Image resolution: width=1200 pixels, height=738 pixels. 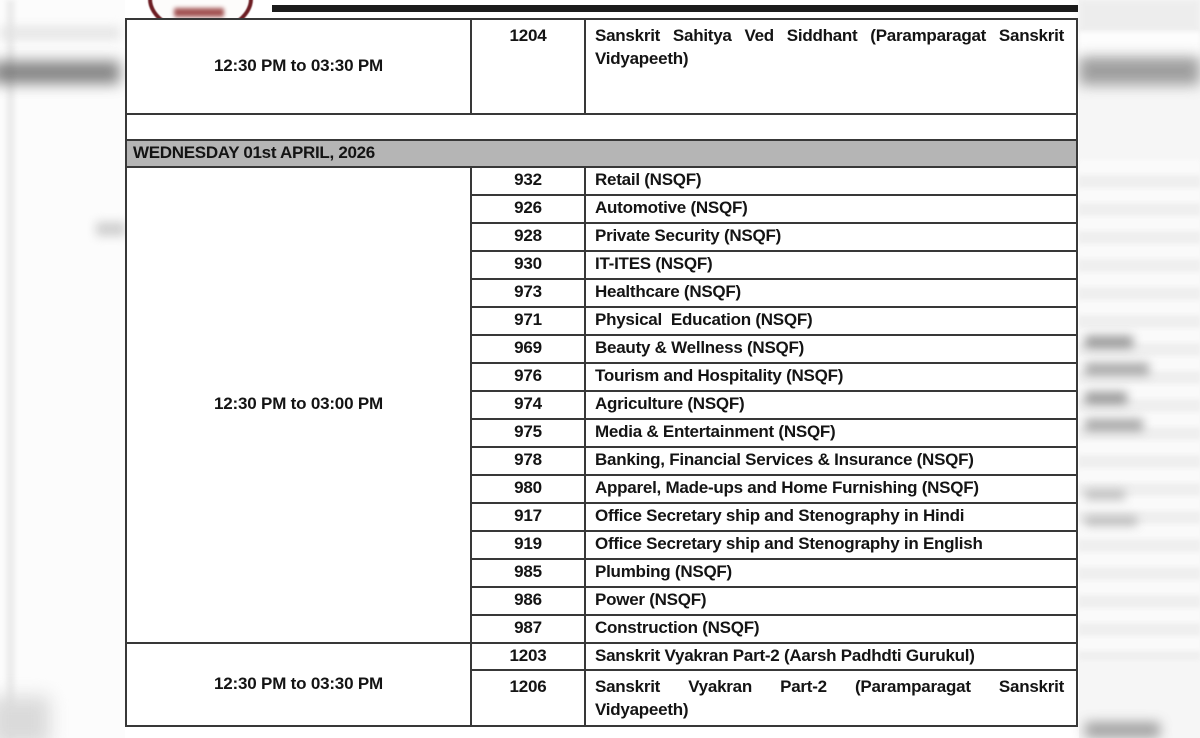 What do you see at coordinates (1139, 16) in the screenshot?
I see `background-right-top-band` at bounding box center [1139, 16].